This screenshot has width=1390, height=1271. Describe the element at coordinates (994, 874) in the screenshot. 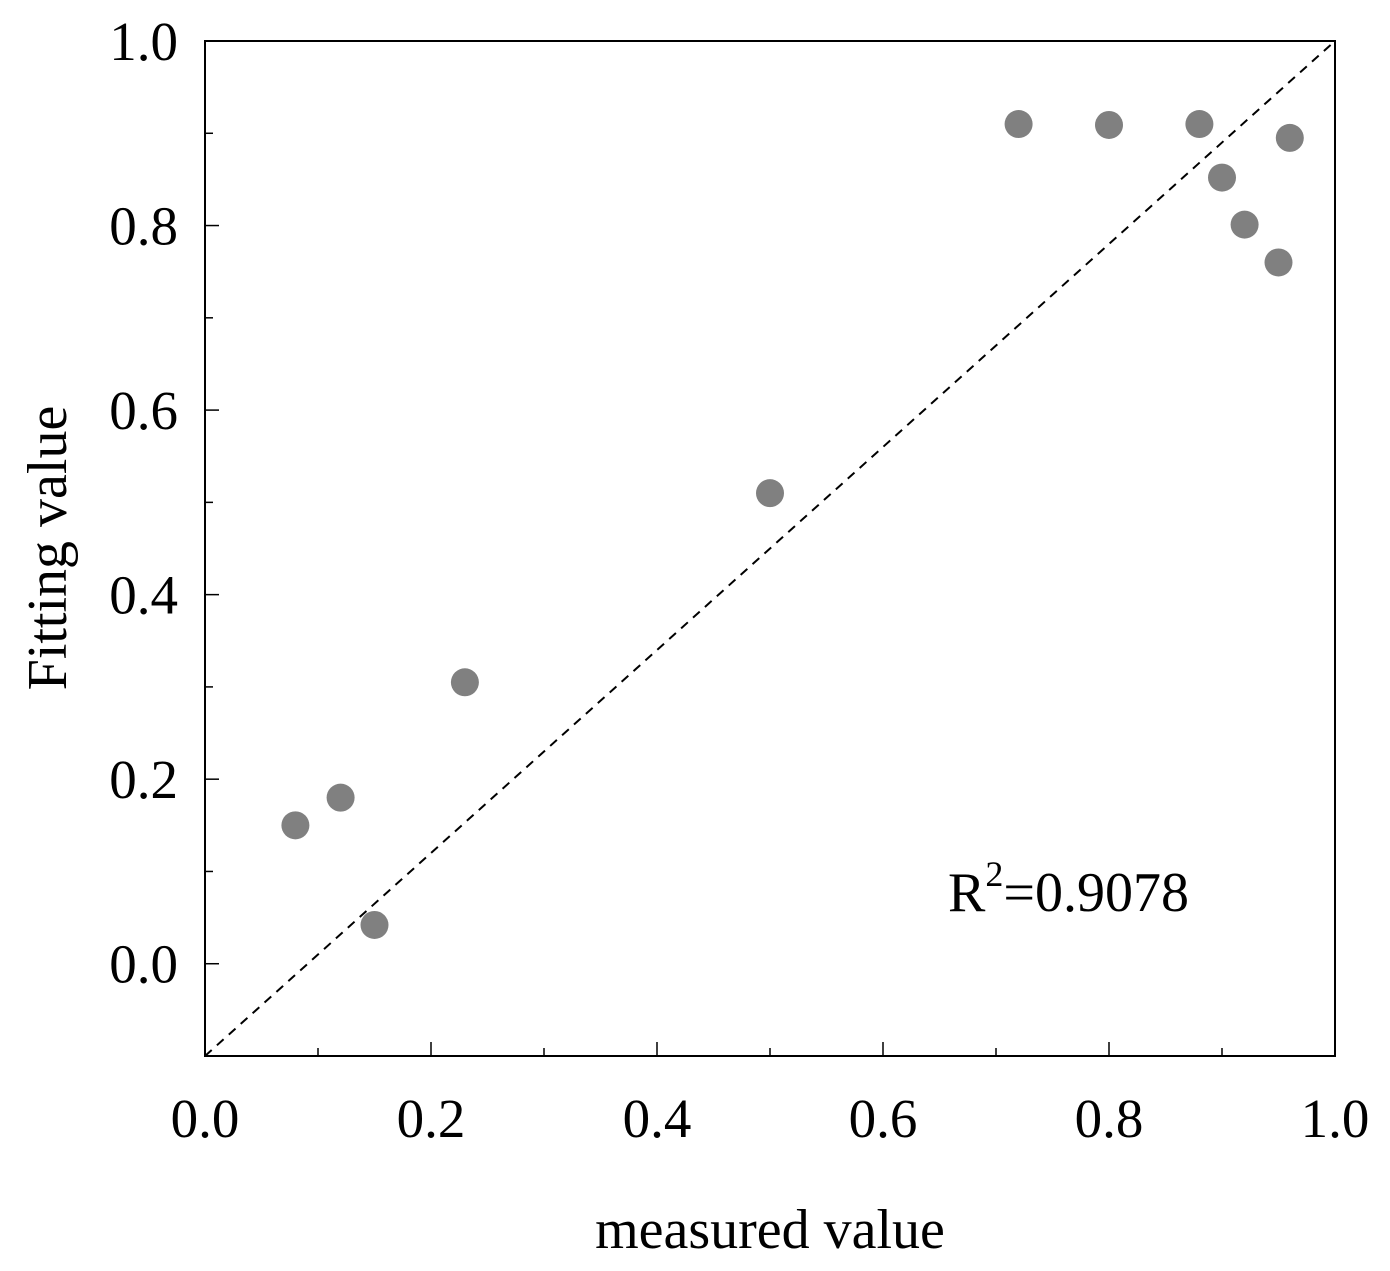

I see `r-squared-superscript: 2` at that location.